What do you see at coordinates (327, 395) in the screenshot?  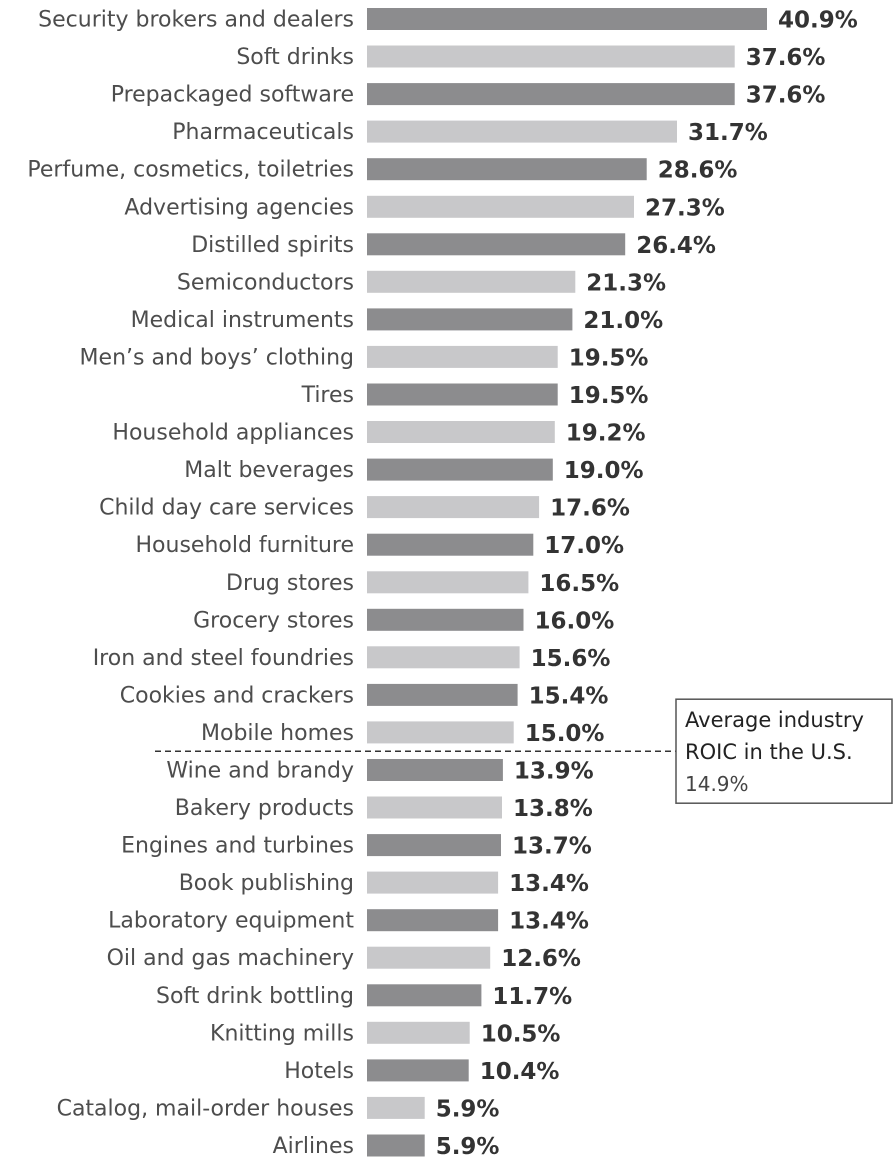 I see `category-label: Tires` at bounding box center [327, 395].